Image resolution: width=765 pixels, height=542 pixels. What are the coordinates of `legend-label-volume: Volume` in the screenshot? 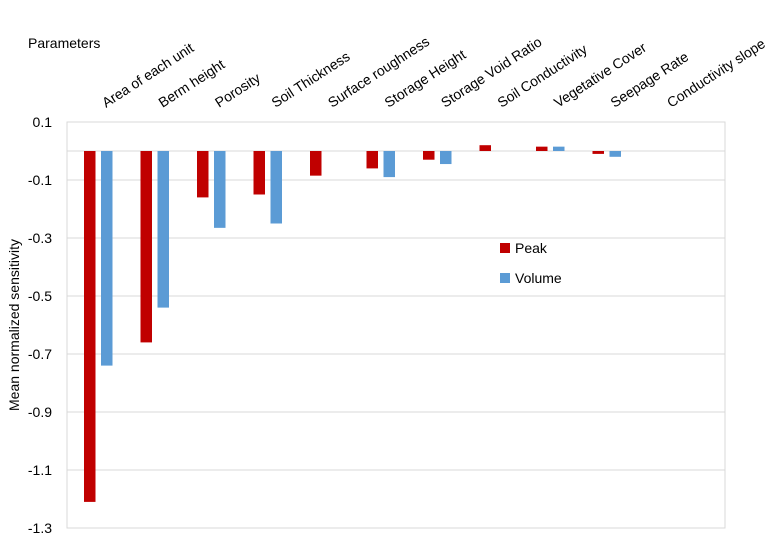 It's located at (538, 278).